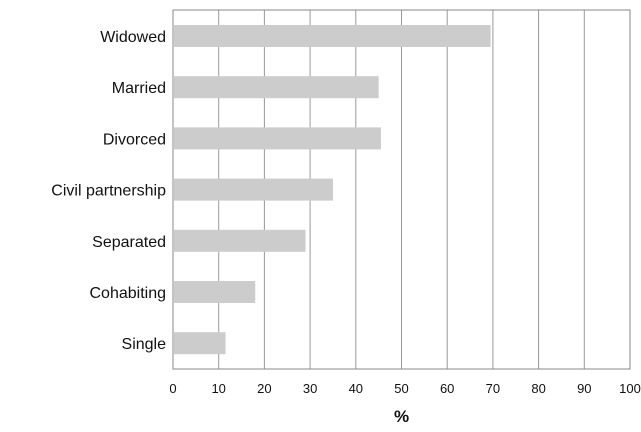  Describe the element at coordinates (538, 388) in the screenshot. I see `x-tick-label: 80` at that location.